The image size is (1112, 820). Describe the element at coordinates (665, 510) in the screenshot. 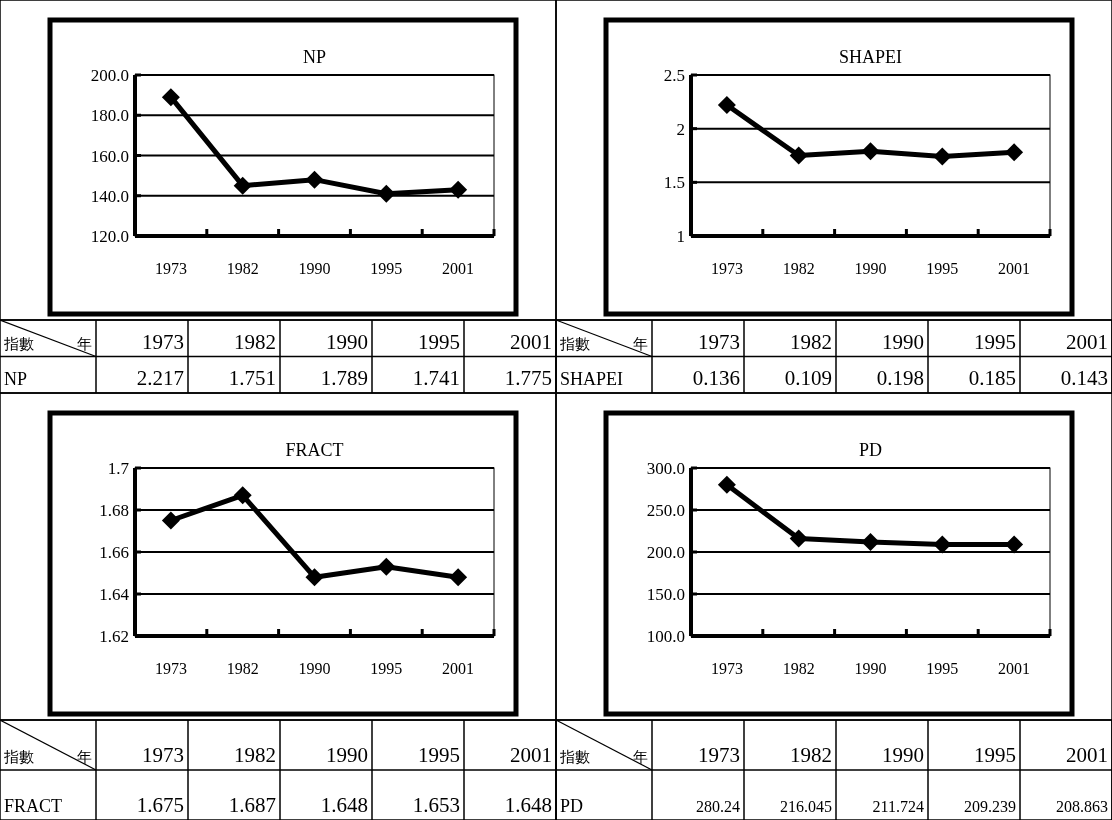

I see `y-tick-label: 250.0` at that location.